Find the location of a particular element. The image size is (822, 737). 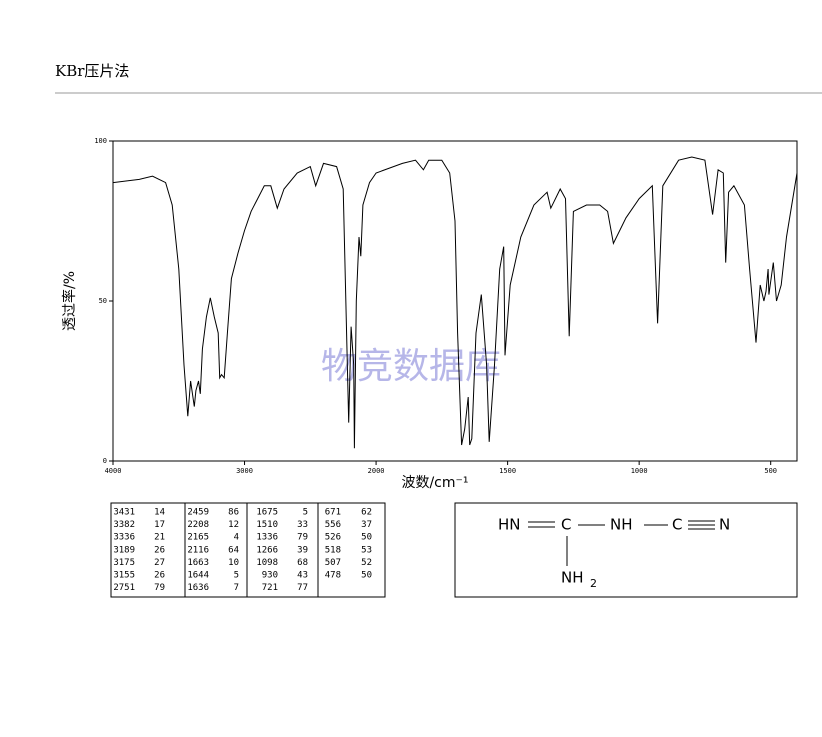

table-cell: 1510 is located at coordinates (267, 525).